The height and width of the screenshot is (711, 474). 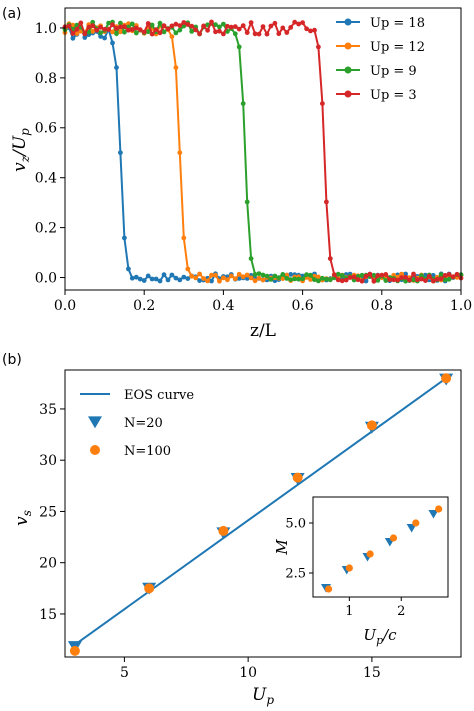 I want to click on panel-a-x-ticks: 0.0 0.2 0.4 0.6 0.8 1.0, so click(x=263, y=302).